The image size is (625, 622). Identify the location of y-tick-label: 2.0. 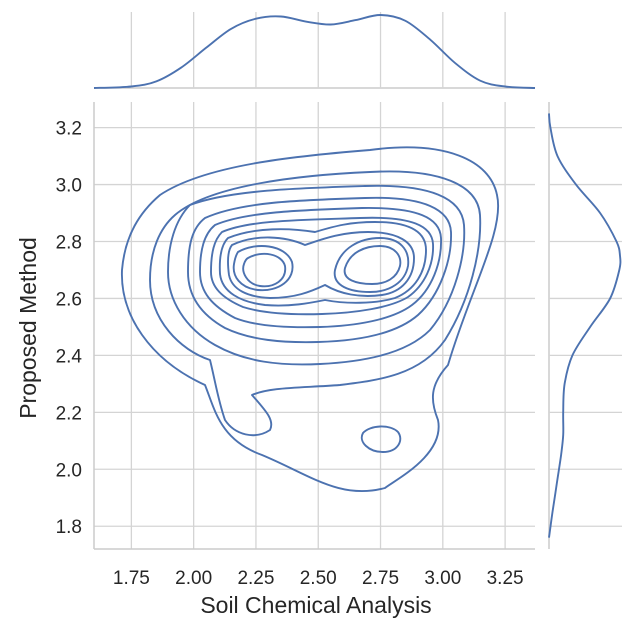
(69, 470).